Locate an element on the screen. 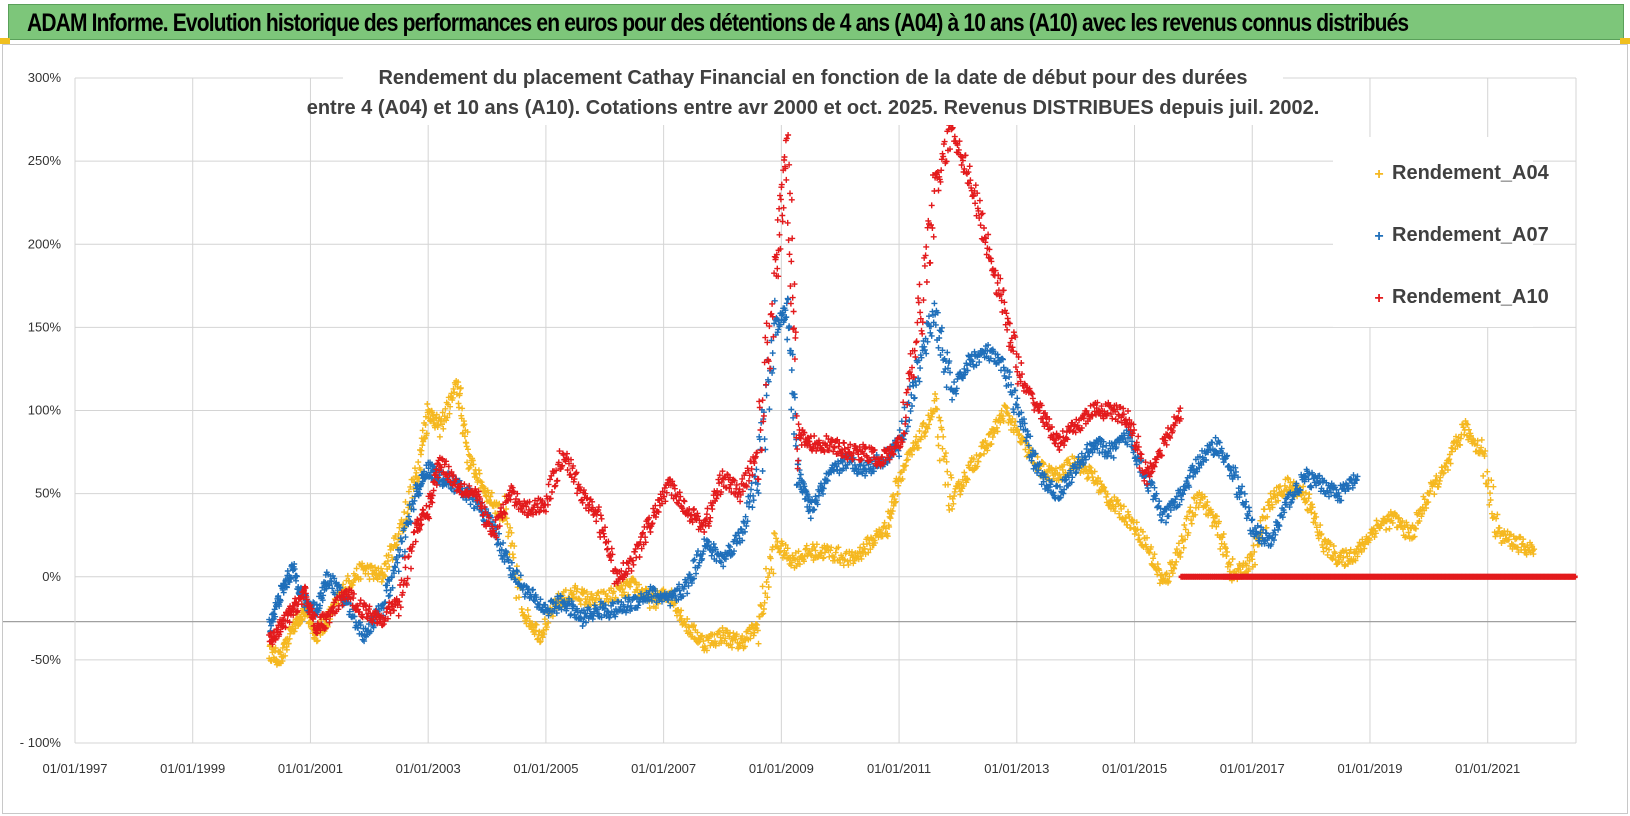 This screenshot has height=816, width=1630. x-tick-label: 01/01/2001 is located at coordinates (310, 768).